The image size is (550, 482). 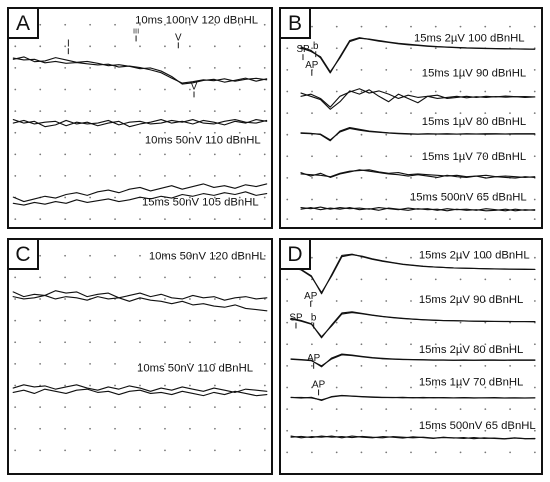 What do you see at coordinates (474, 74) in the screenshot?
I see `trace-label: 15ms 1µV 90 dBnHL` at bounding box center [474, 74].